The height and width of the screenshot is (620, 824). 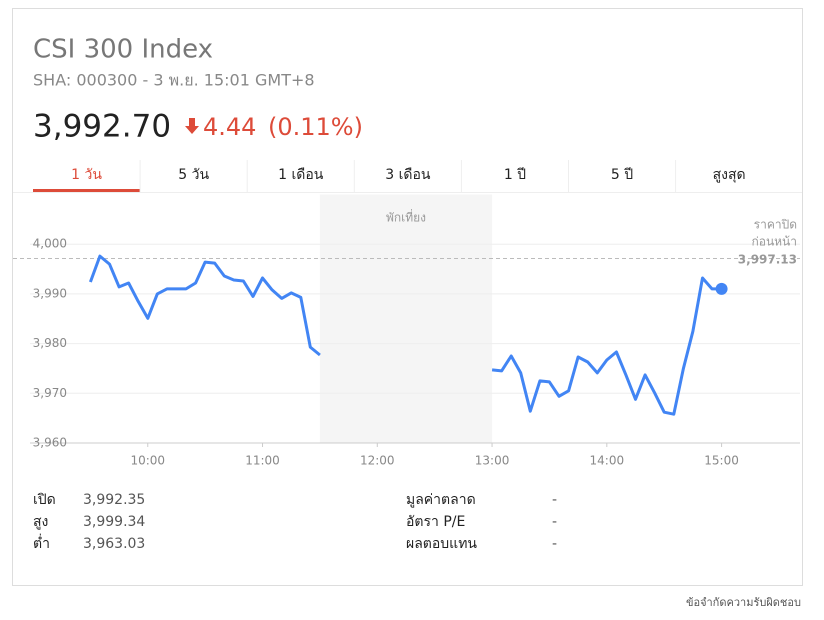 I want to click on change-percent: (0.11%), so click(x=315, y=127).